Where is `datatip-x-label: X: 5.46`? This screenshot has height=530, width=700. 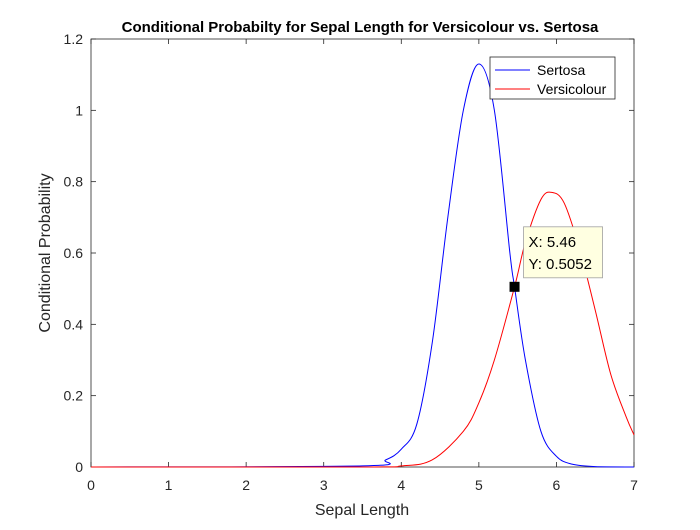 datatip-x-label: X: 5.46 is located at coordinates (553, 242).